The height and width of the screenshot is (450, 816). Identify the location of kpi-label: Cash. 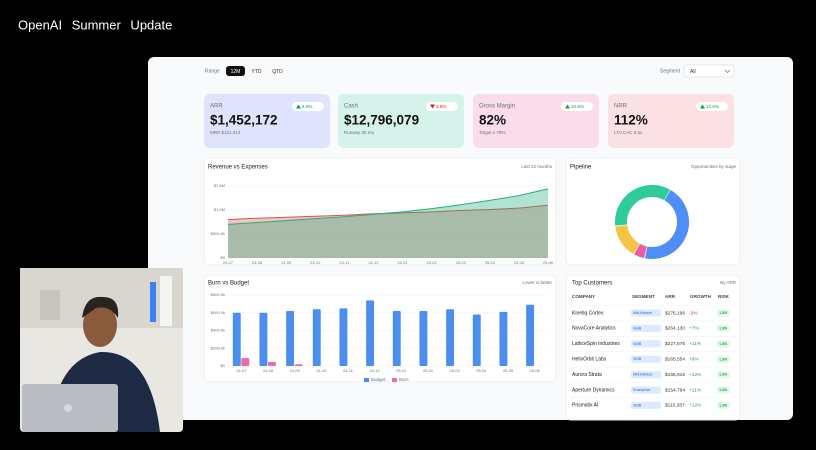
(351, 107).